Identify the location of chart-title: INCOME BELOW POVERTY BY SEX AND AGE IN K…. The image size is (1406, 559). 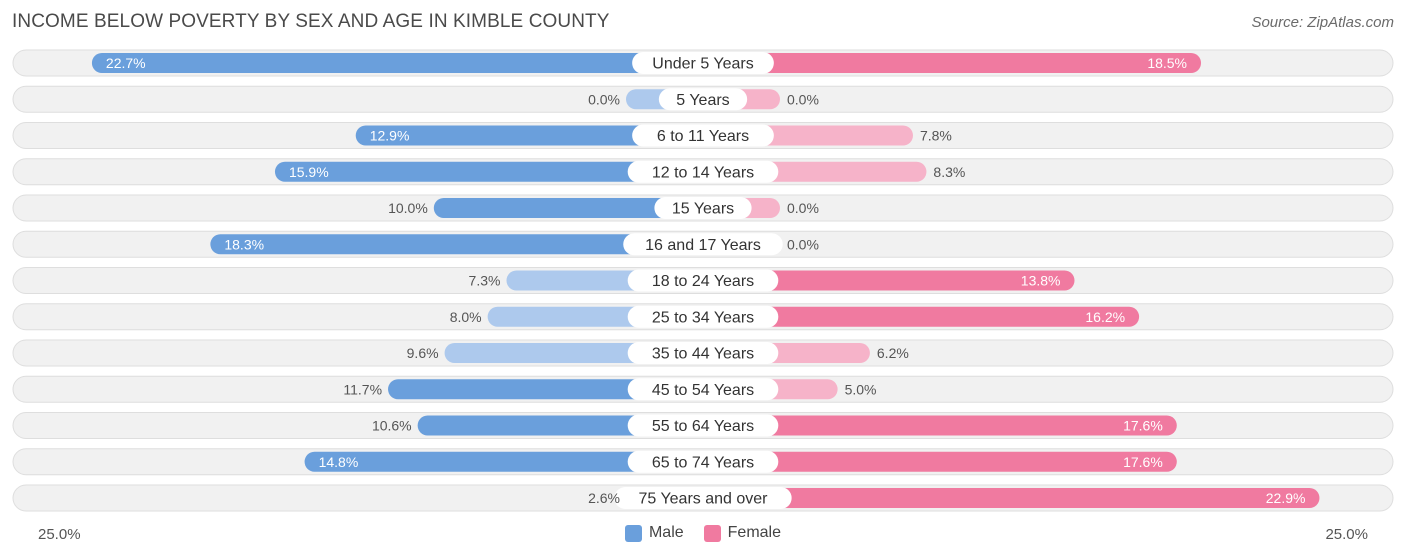
(311, 21).